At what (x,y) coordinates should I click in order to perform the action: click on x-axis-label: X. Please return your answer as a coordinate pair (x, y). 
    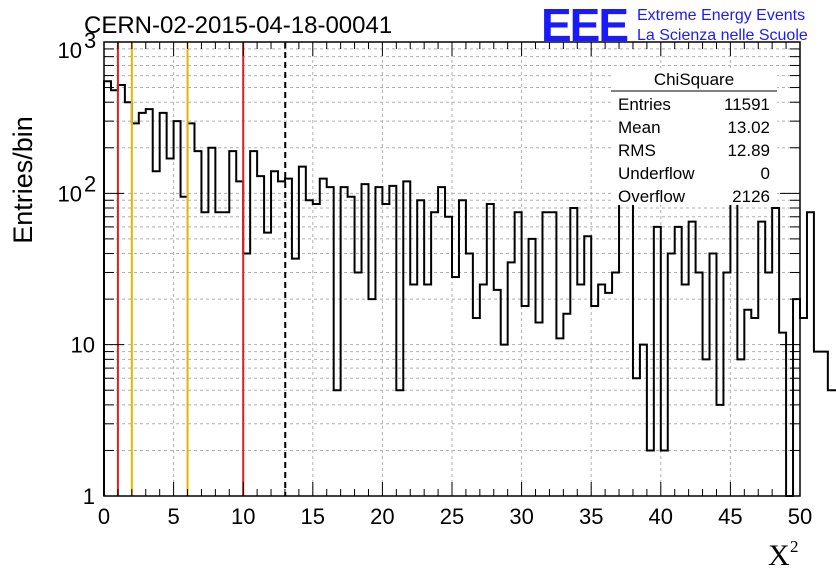
    Looking at the image, I should click on (779, 555).